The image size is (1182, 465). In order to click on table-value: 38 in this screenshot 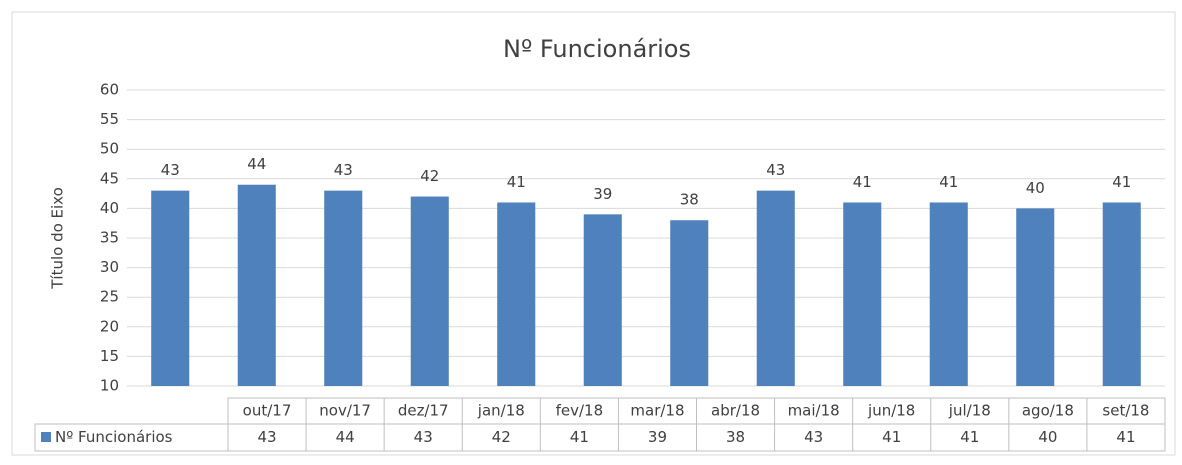, I will do `click(735, 437)`.